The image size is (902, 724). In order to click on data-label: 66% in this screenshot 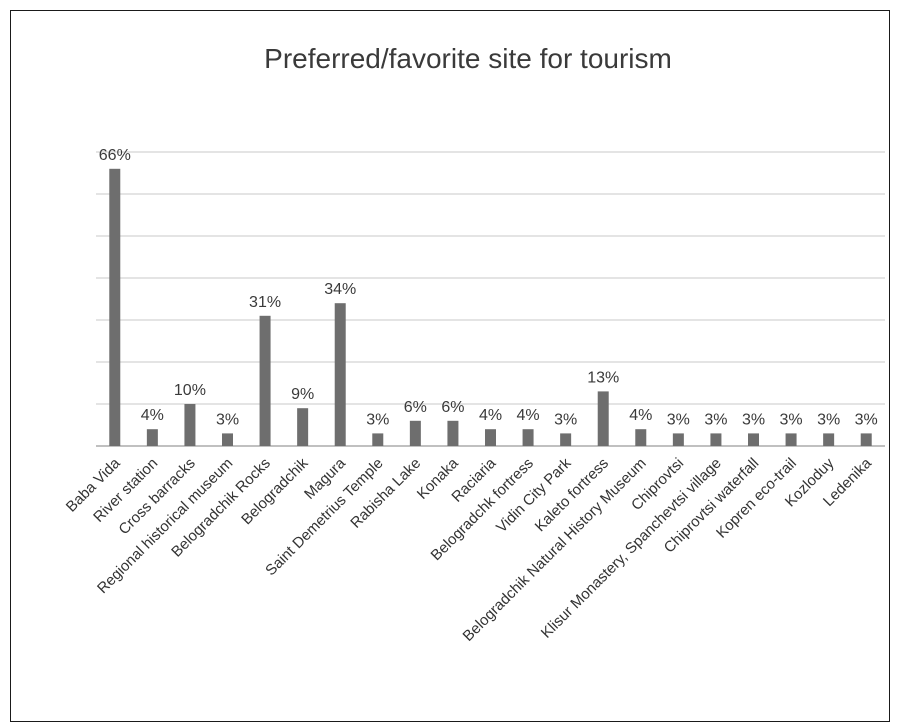, I will do `click(115, 155)`.